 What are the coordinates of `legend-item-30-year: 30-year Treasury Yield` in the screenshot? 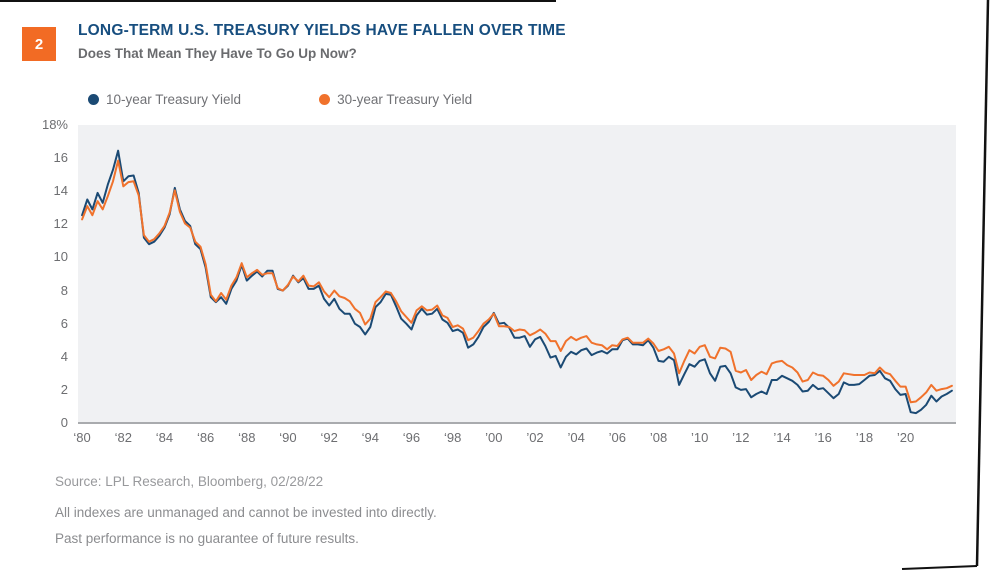 It's located at (395, 99).